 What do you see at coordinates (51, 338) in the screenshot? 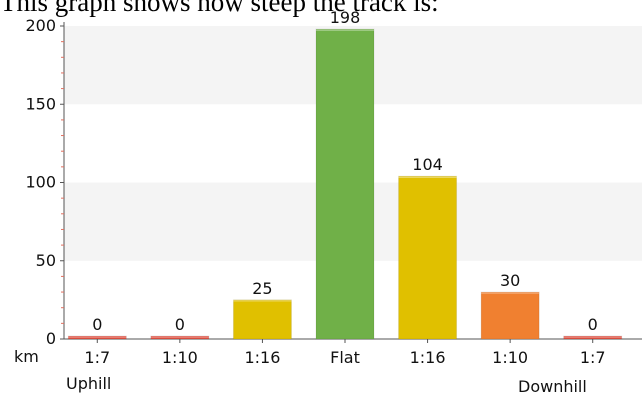
I see `y-tick-label: 0` at bounding box center [51, 338].